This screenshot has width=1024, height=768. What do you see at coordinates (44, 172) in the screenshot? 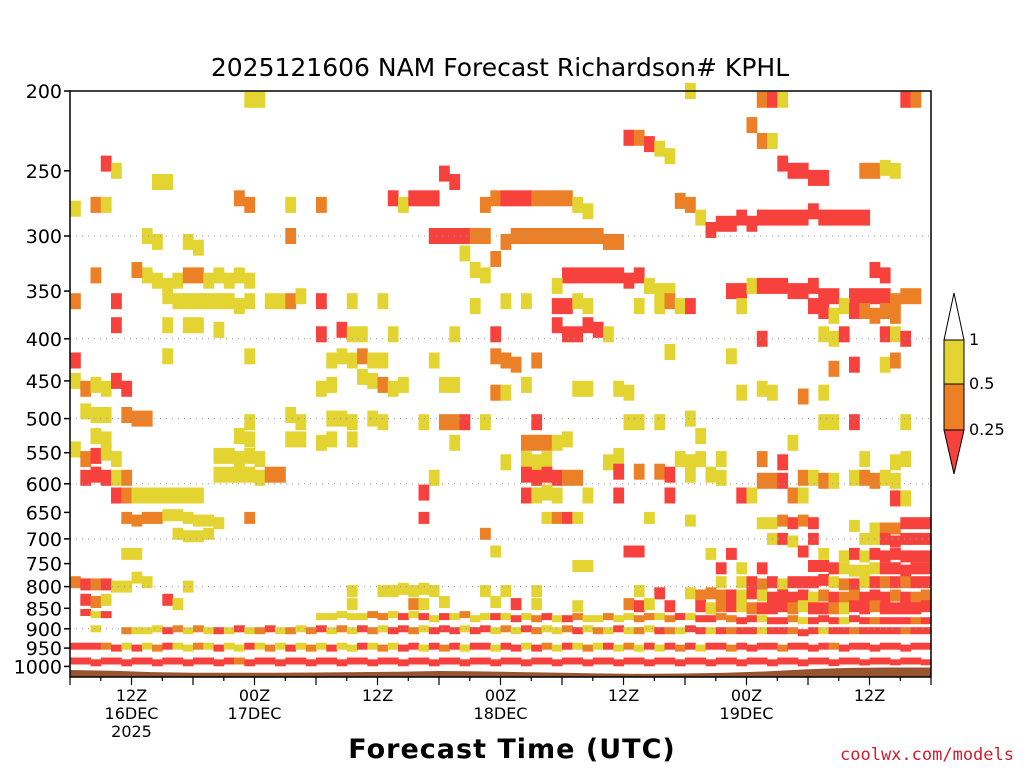
I see `y-tick-label: 250` at bounding box center [44, 172].